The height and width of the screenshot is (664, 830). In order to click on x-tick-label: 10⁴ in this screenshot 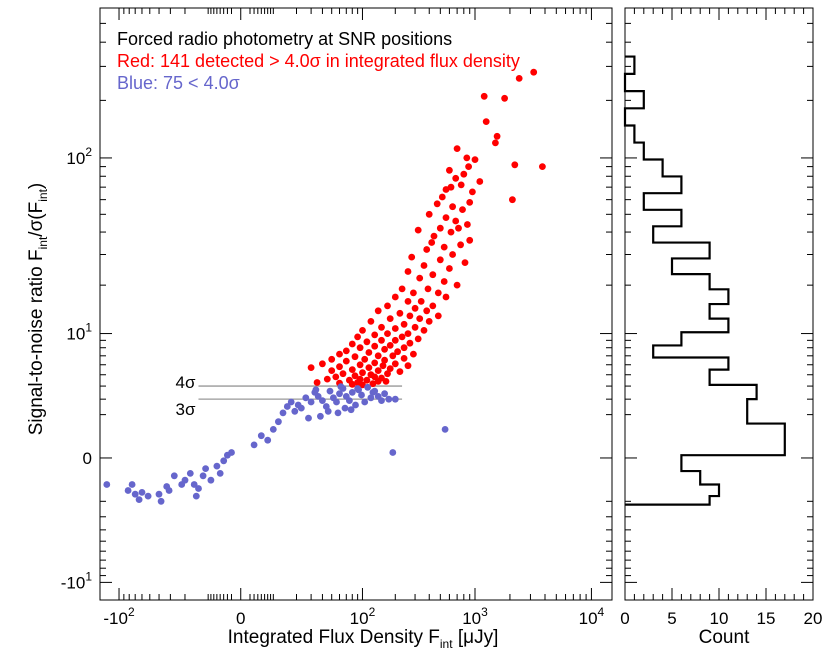, I will do `click(592, 616)`.